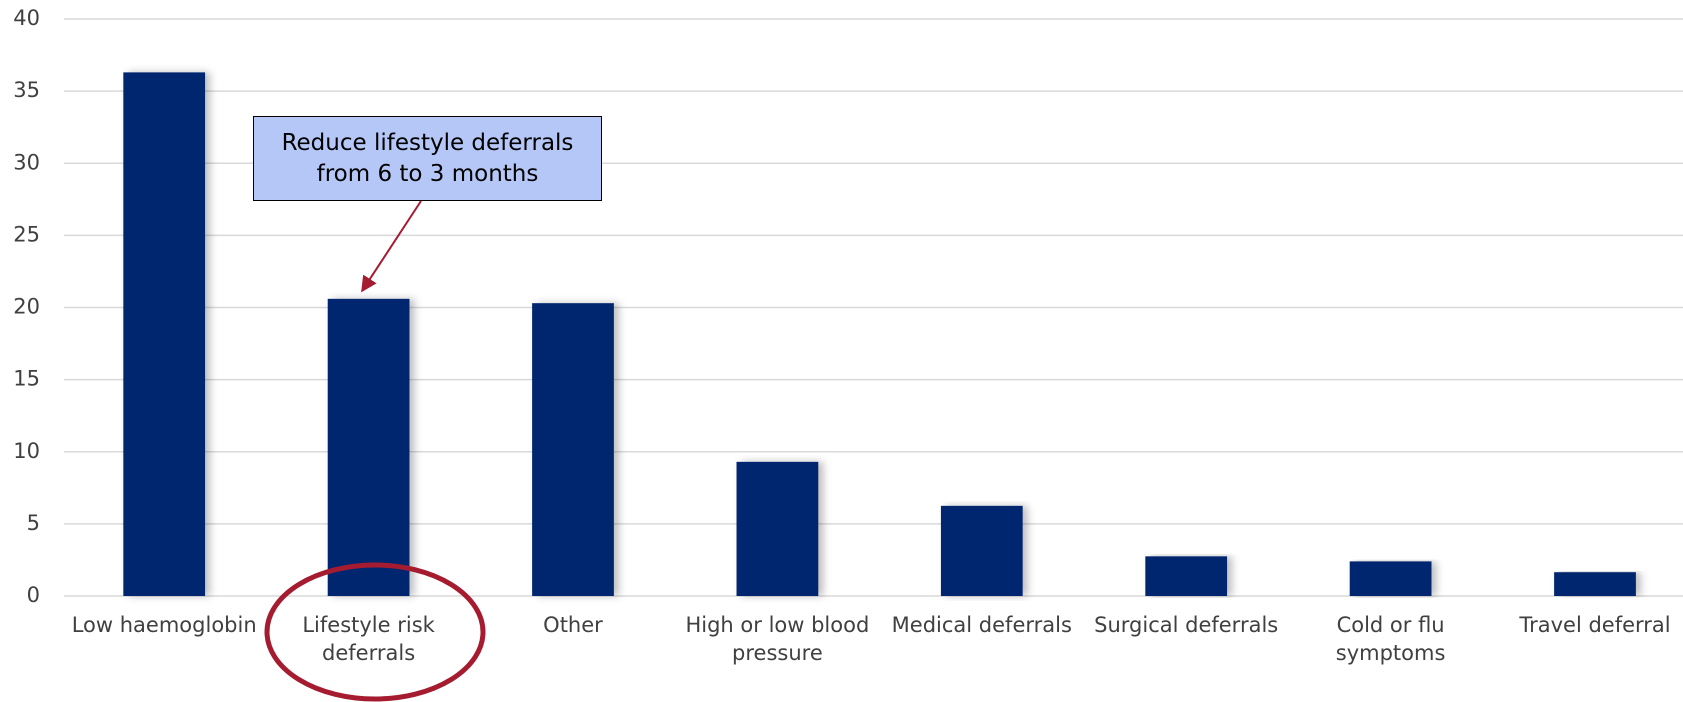 The width and height of the screenshot is (1683, 702). Describe the element at coordinates (26, 90) in the screenshot. I see `y-tick-label: 35` at that location.